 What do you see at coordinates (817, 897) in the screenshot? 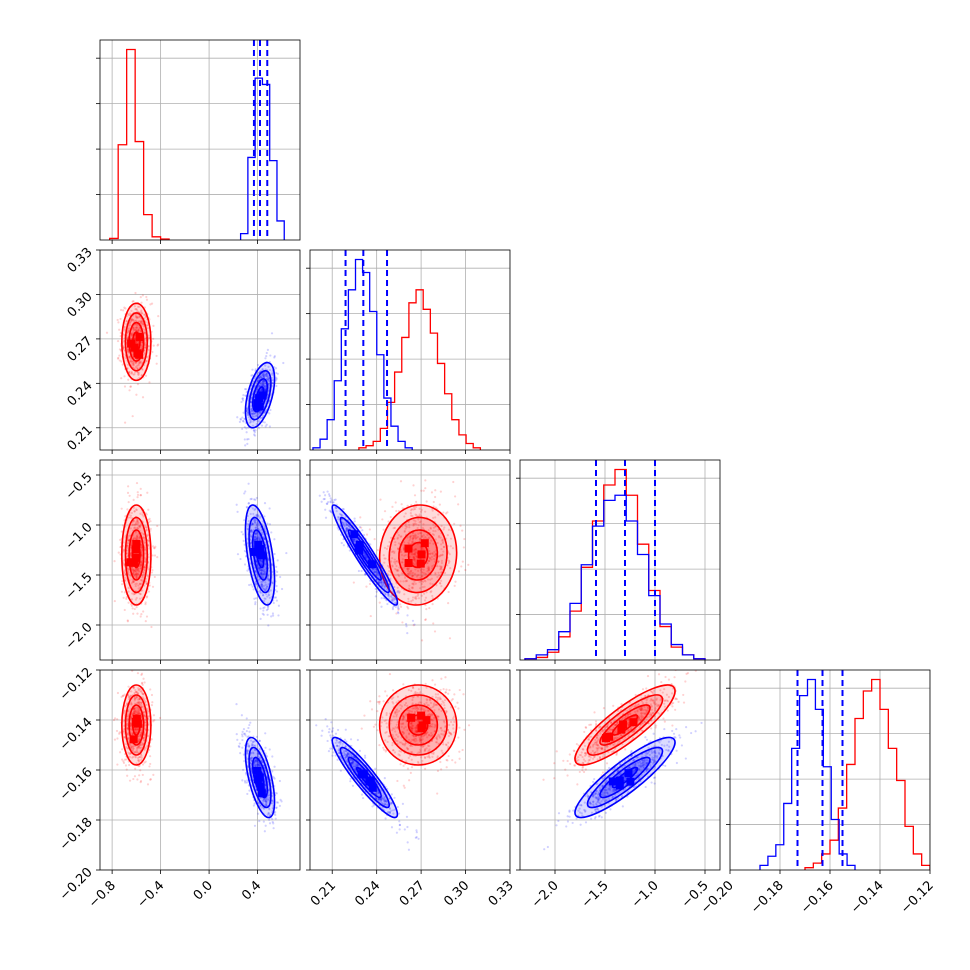
I see `x-tick-label: −0.16` at bounding box center [817, 897].